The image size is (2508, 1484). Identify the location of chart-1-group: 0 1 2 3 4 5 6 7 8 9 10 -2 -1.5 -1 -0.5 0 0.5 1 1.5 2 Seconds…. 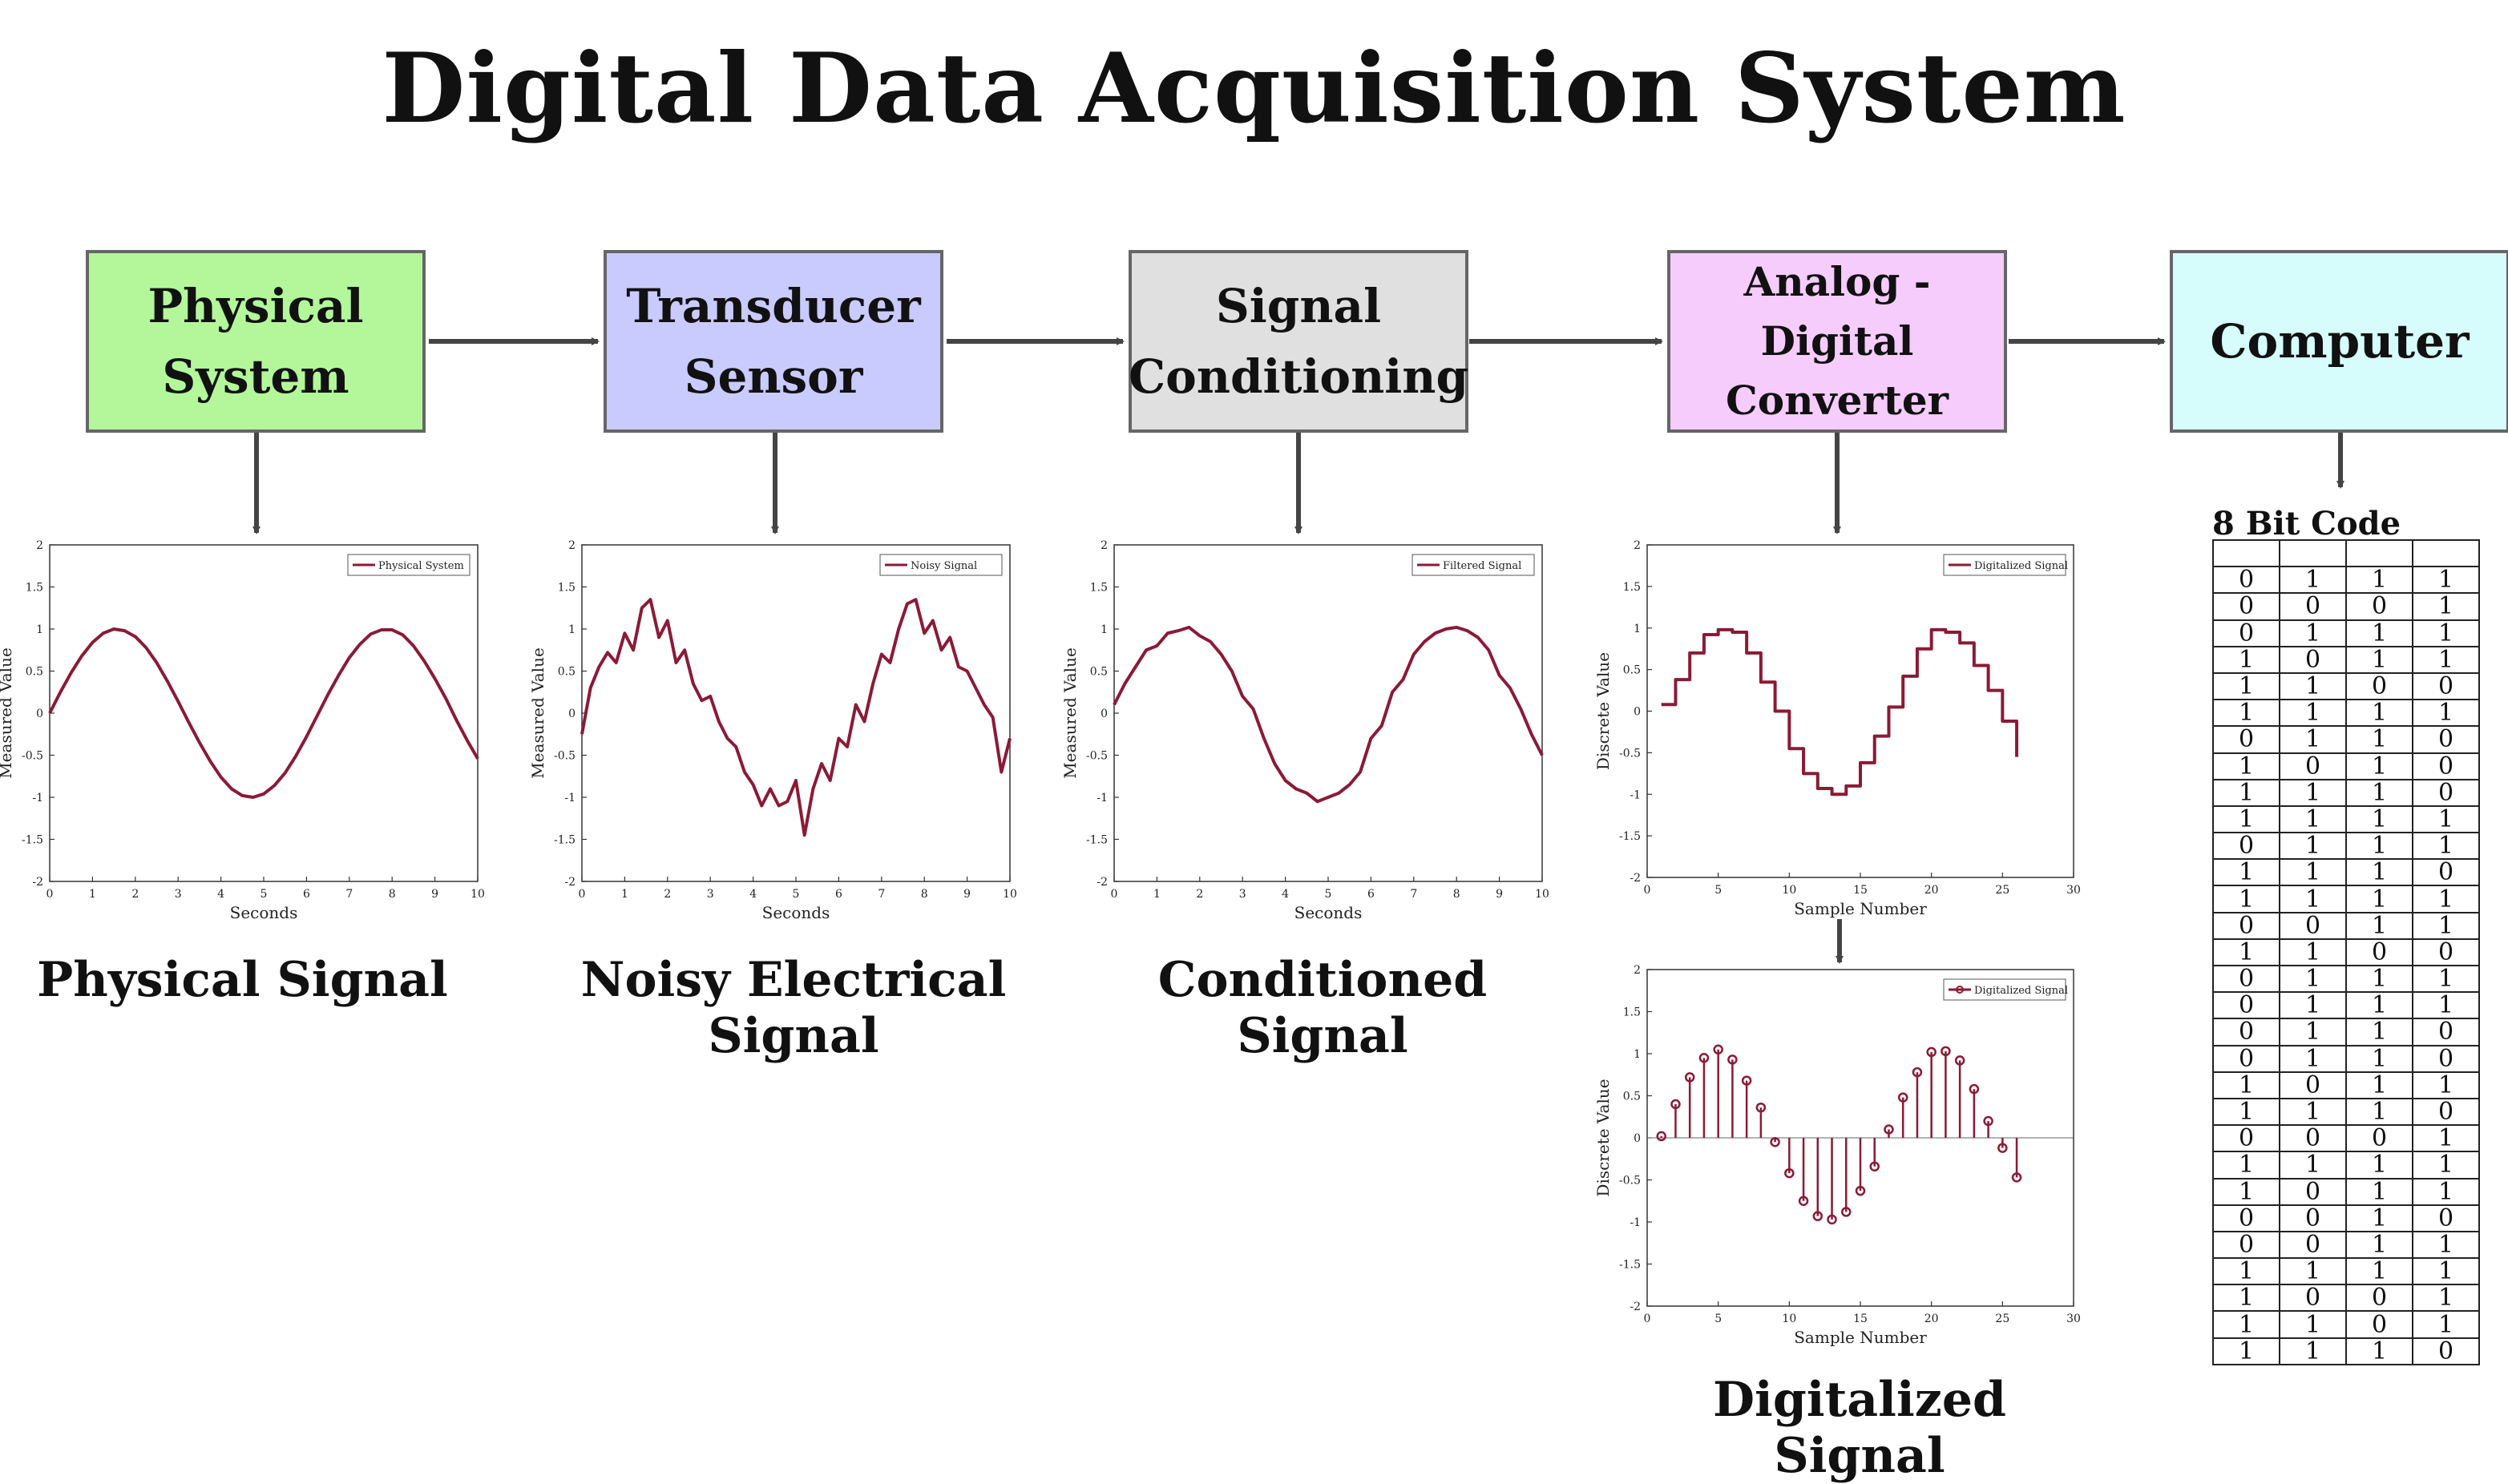
(772, 731).